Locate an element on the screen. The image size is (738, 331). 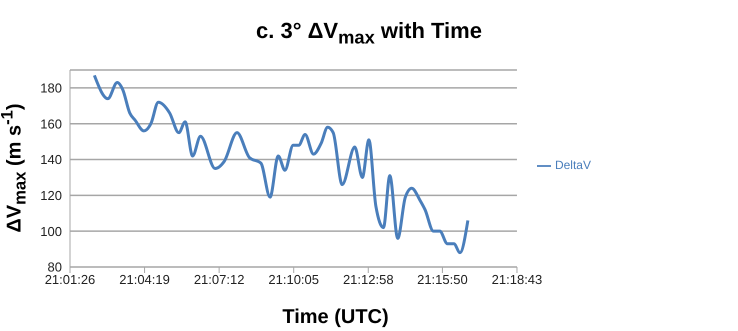
chart-title: c. 3° ΔV$_{max}$ with Time is located at coordinates (369, 33).